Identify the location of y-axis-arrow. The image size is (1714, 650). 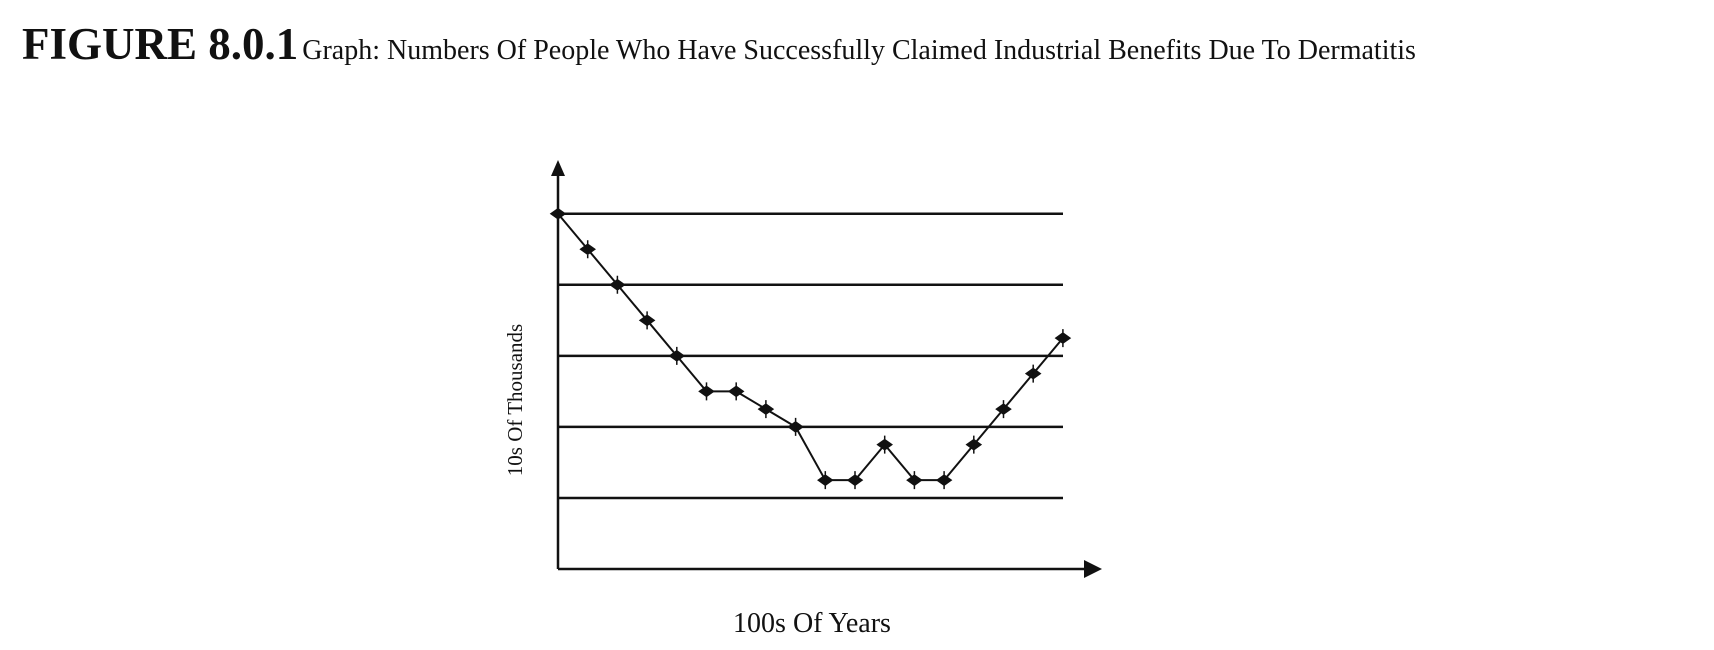
(558, 168).